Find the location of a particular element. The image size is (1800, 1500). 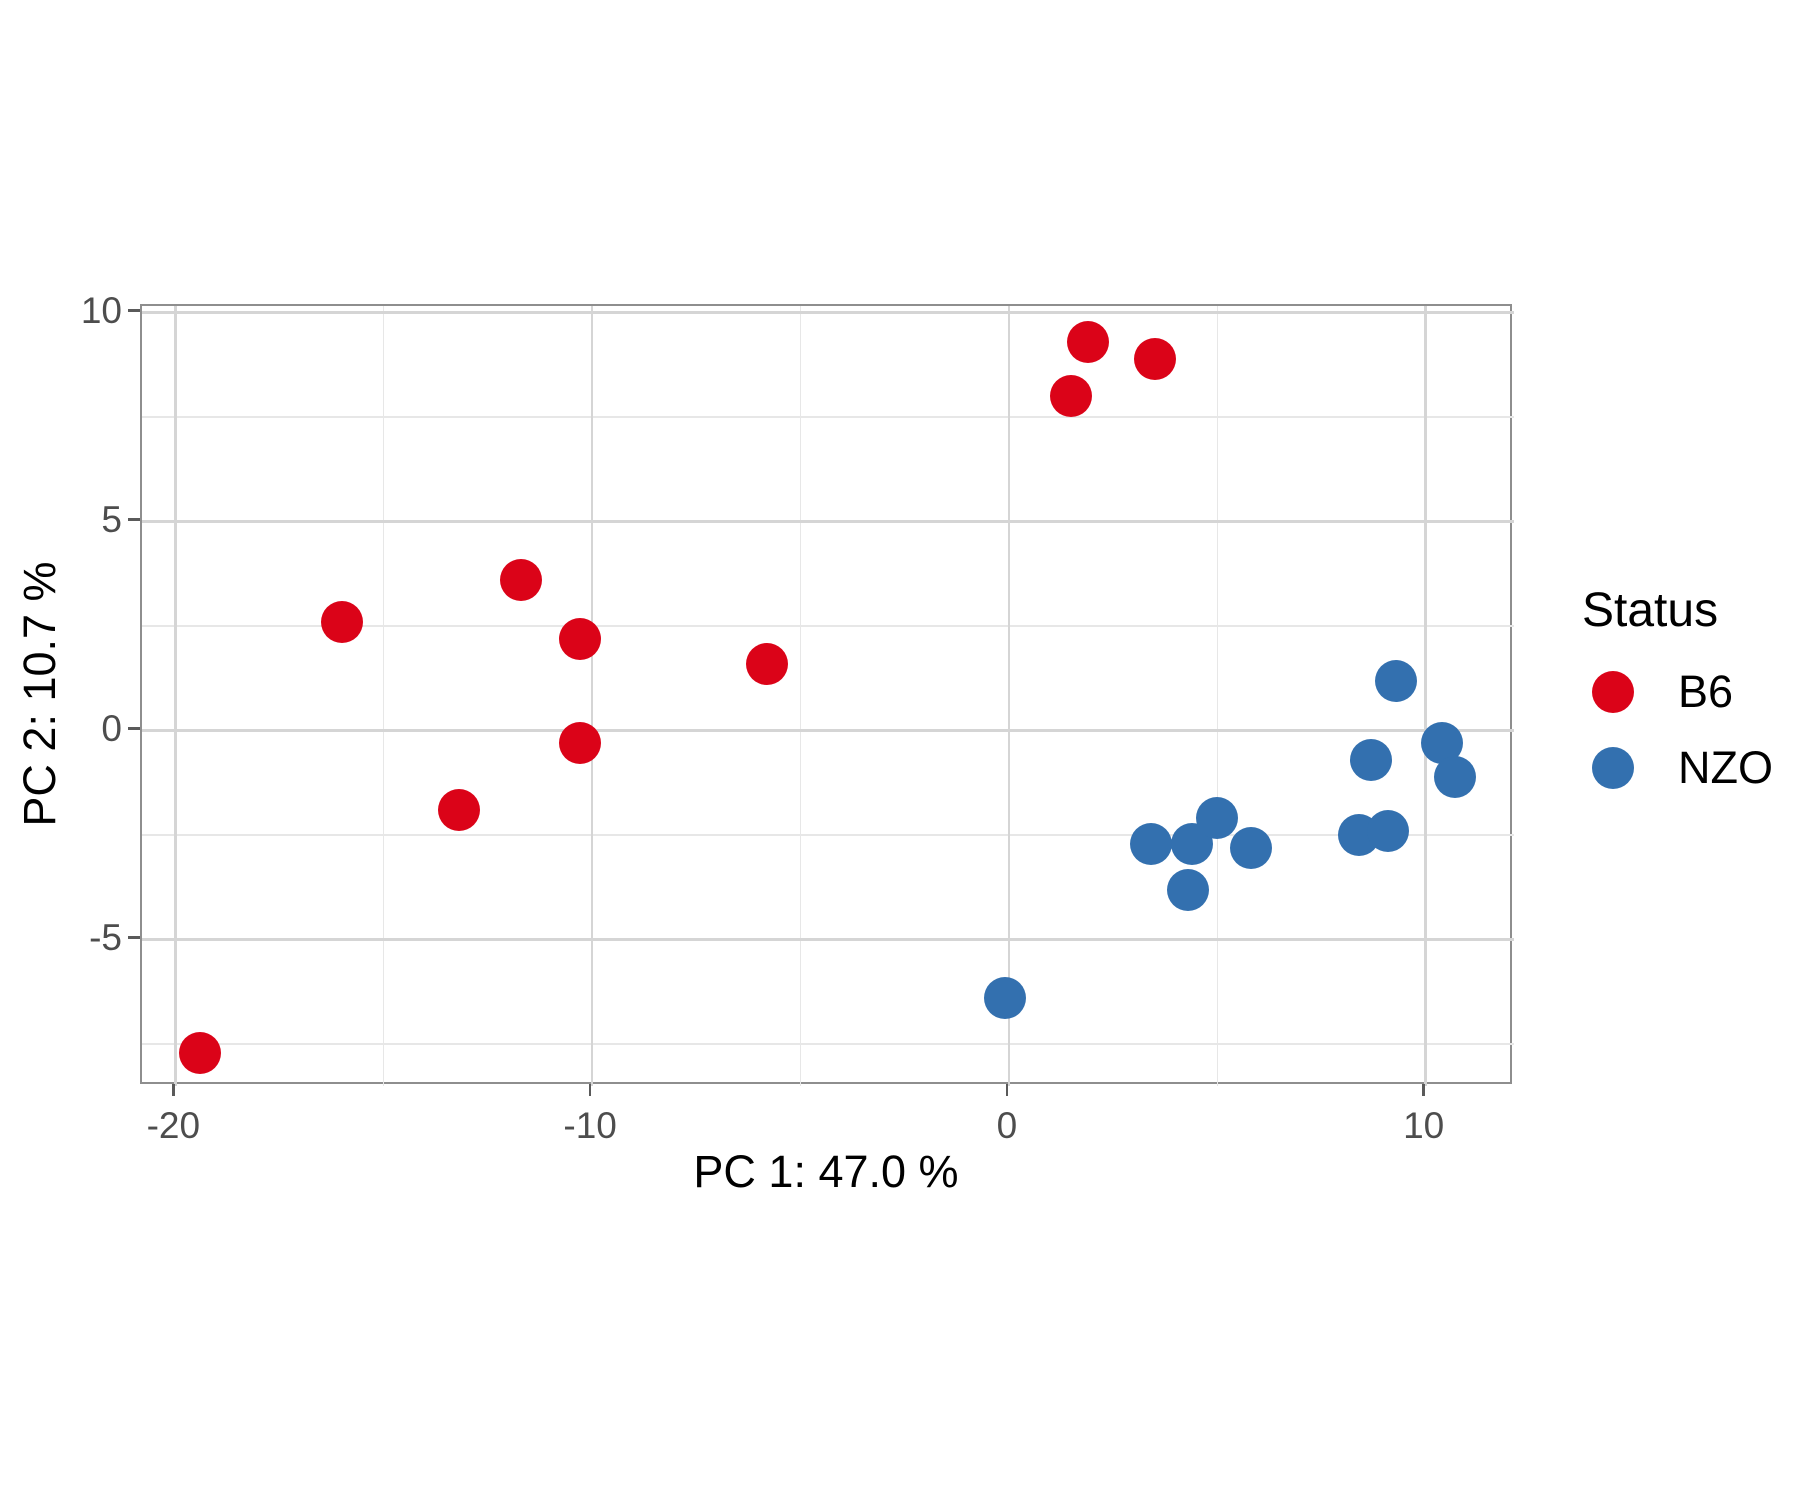

x-tick-label-10: 10 is located at coordinates (1424, 1125).